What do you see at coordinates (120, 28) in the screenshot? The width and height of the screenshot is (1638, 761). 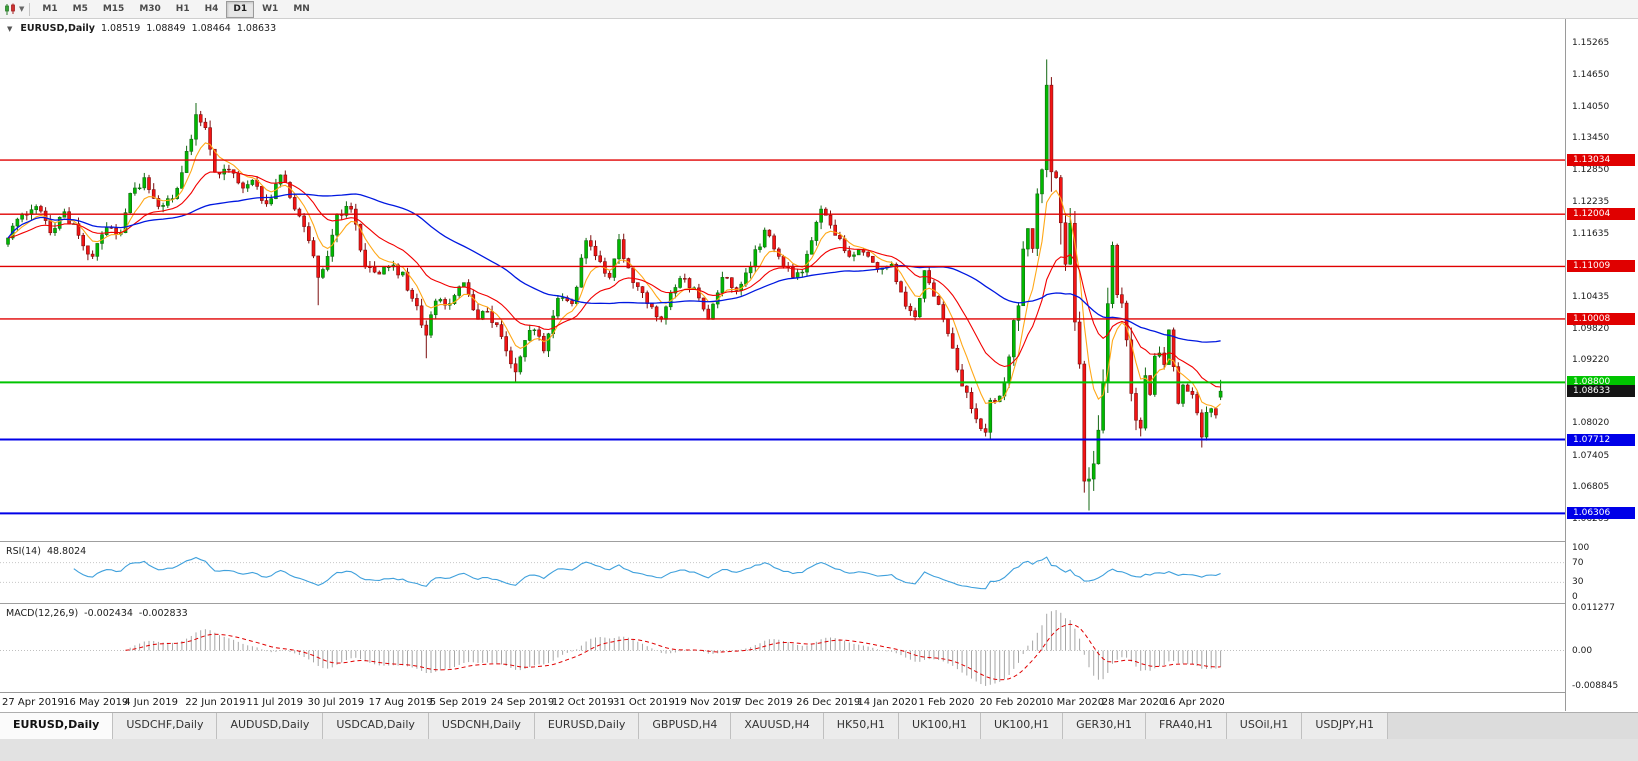 I see `open-value: 1.08519` at bounding box center [120, 28].